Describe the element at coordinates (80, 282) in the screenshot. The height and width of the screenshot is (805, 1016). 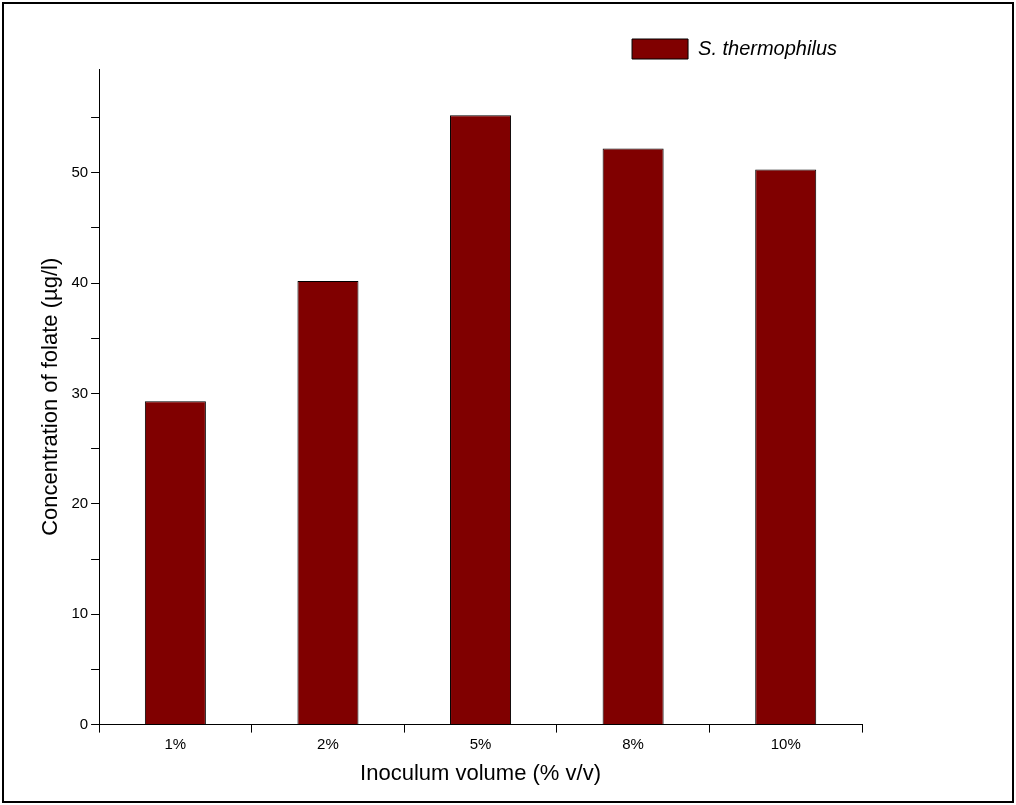
I see `y-tick-label: 40` at that location.